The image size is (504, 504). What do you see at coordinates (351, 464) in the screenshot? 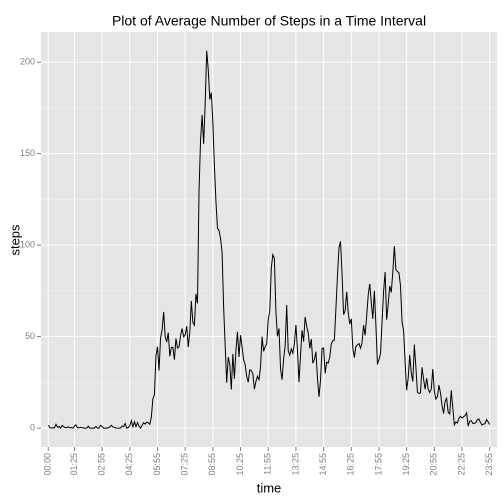
I see `x-tick-label: 16:25` at bounding box center [351, 464].